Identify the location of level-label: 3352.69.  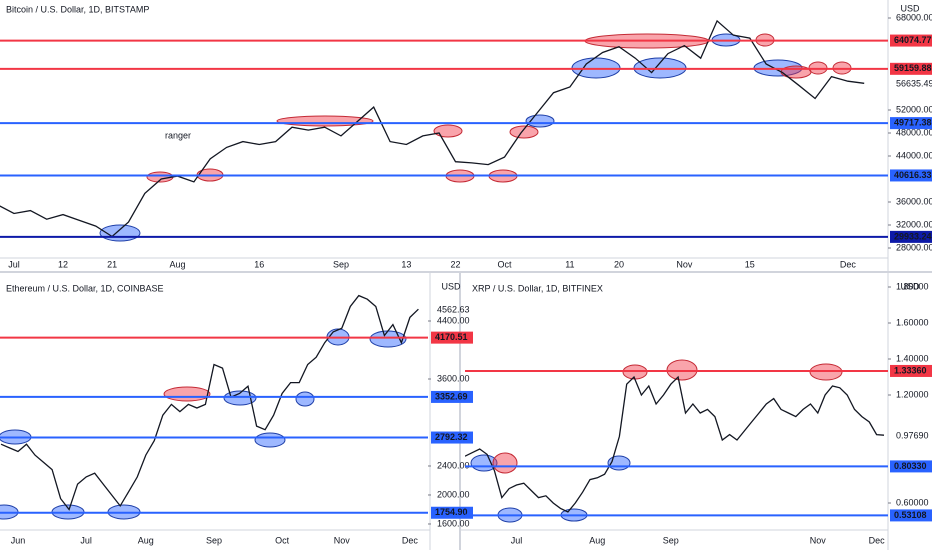
(451, 396).